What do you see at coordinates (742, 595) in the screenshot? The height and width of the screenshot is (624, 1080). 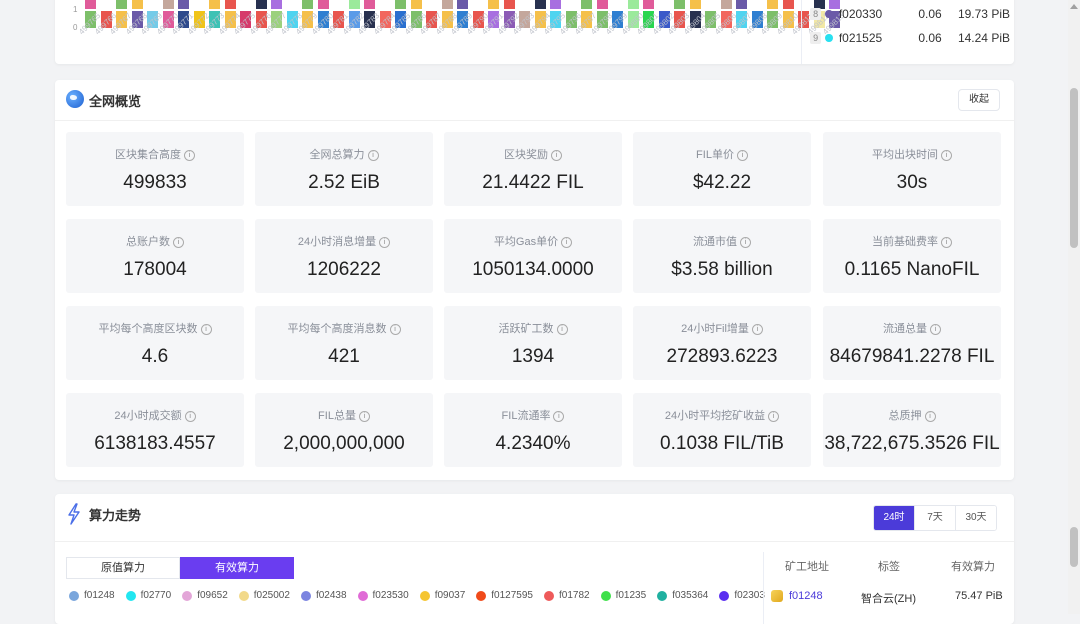 I see `legend-item: f02303` at bounding box center [742, 595].